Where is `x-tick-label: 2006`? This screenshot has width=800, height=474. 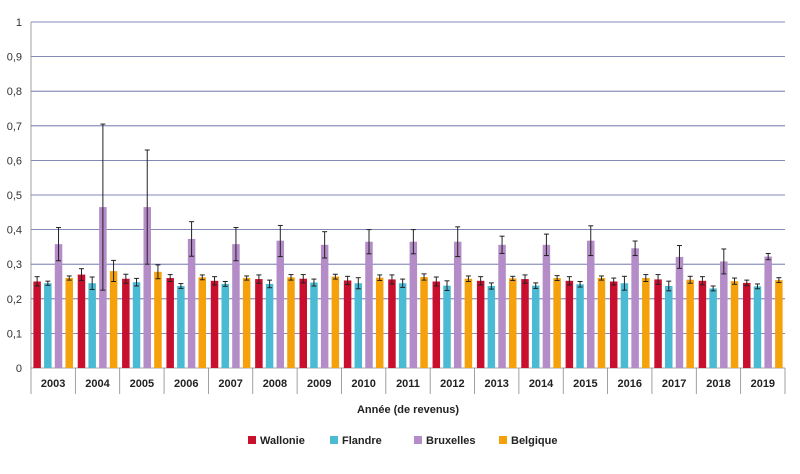
x-tick-label: 2006 is located at coordinates (186, 384).